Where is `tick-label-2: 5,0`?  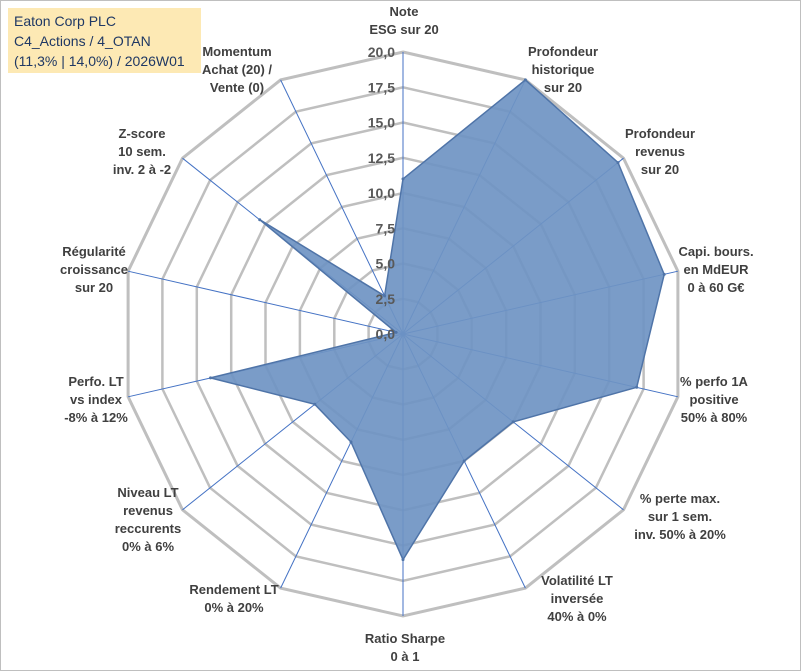
tick-label-2: 5,0 is located at coordinates (386, 264).